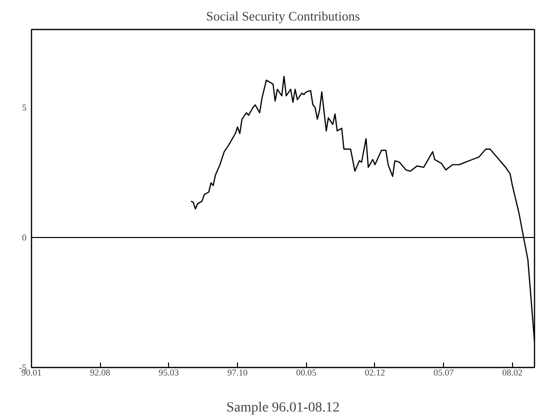 The image size is (536, 418). What do you see at coordinates (283, 16) in the screenshot?
I see `chart-title: Social Security Contributions` at bounding box center [283, 16].